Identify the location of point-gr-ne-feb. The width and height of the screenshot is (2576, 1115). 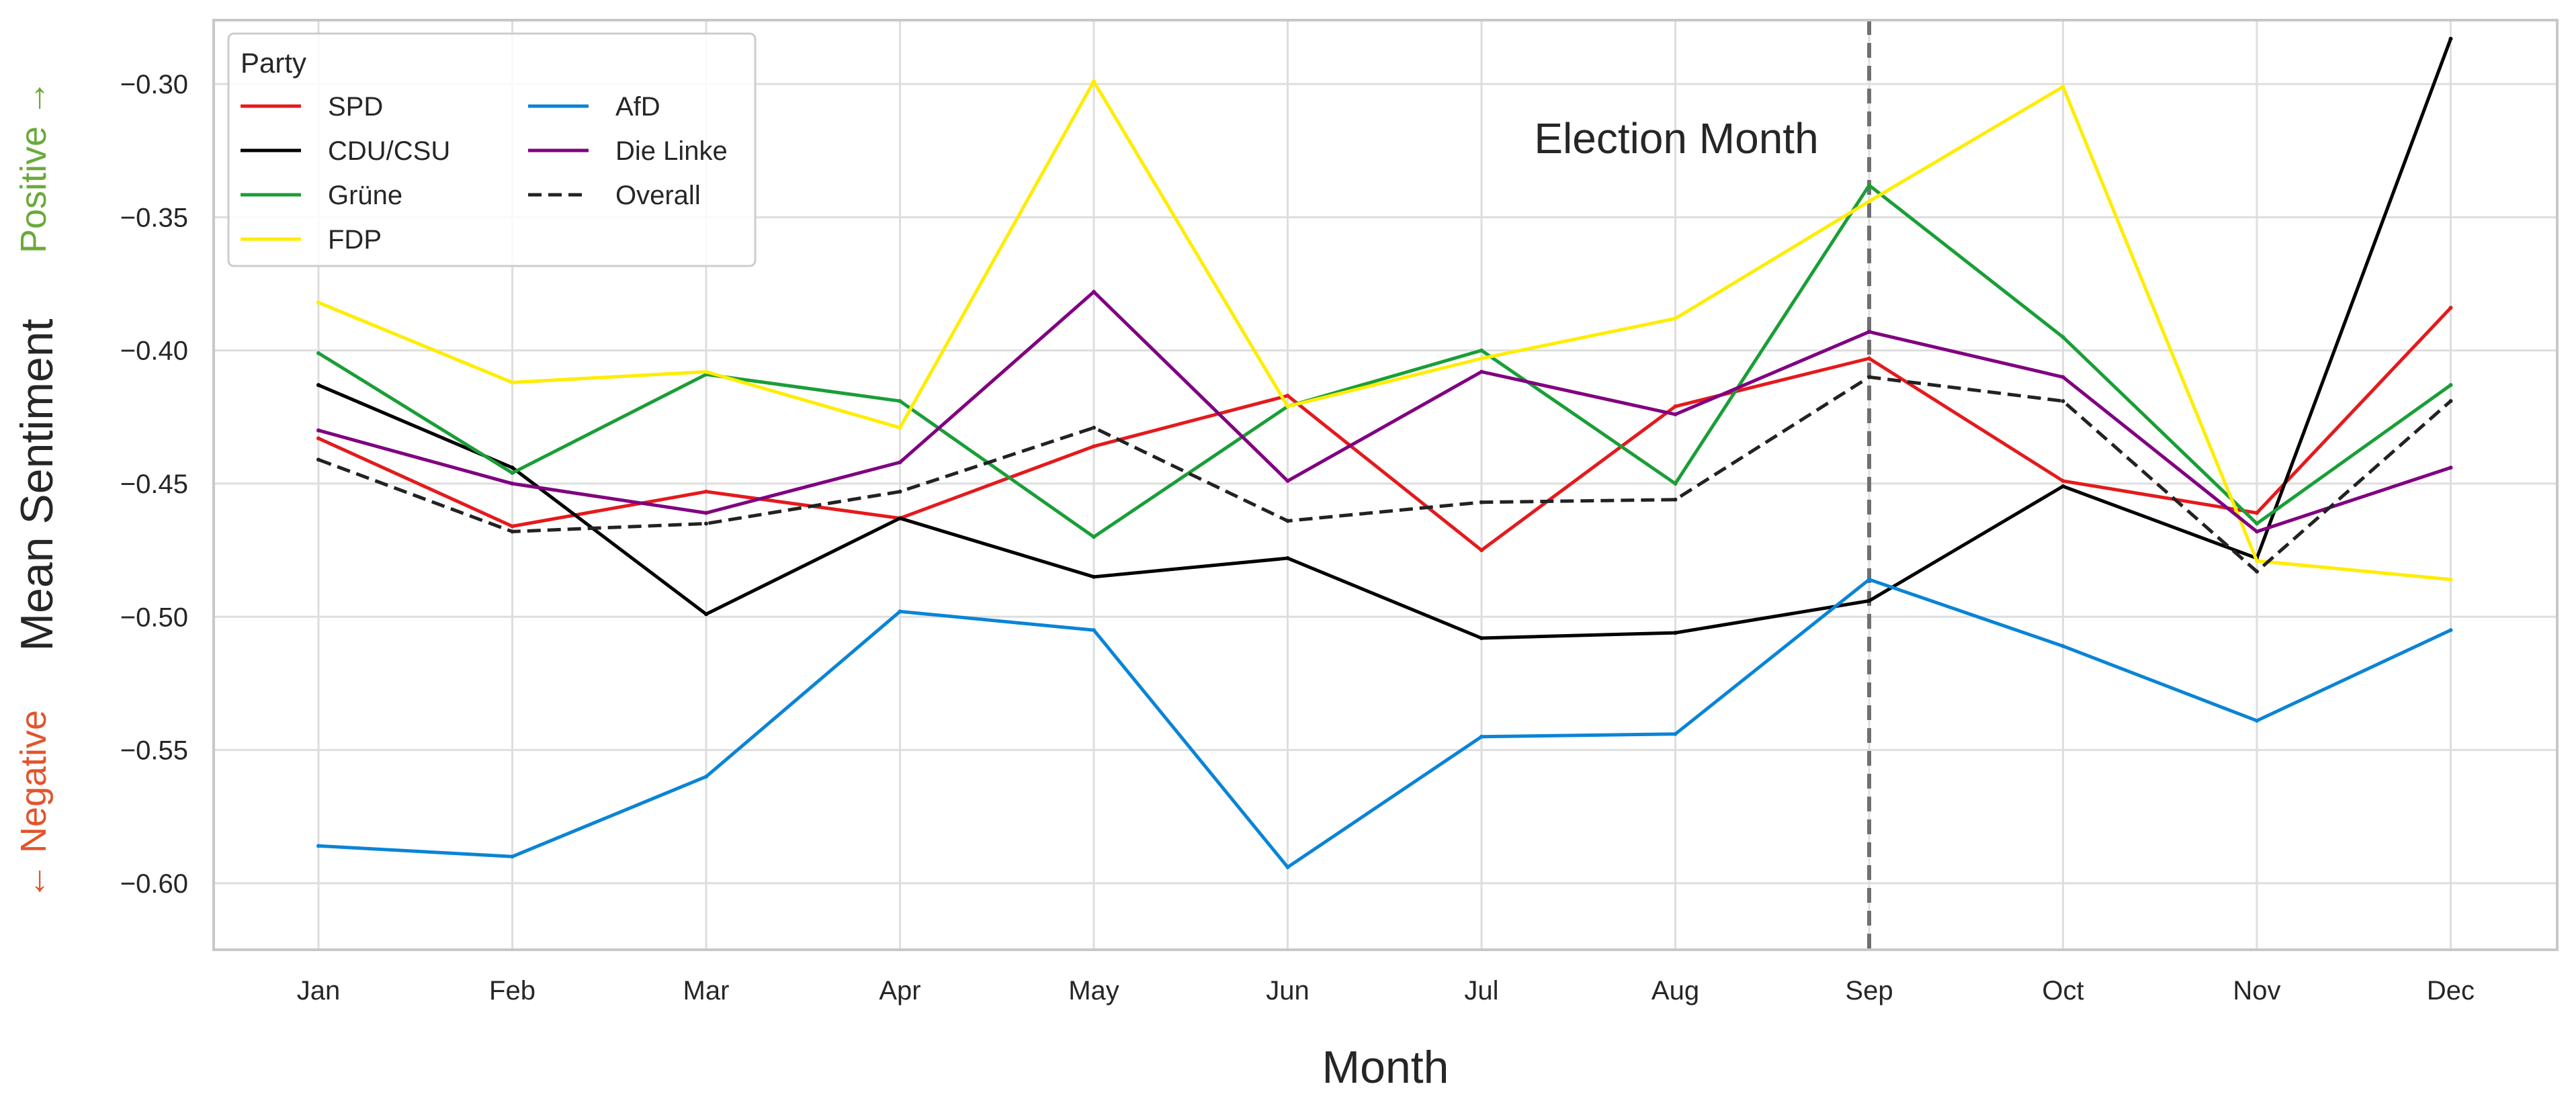
(512, 474).